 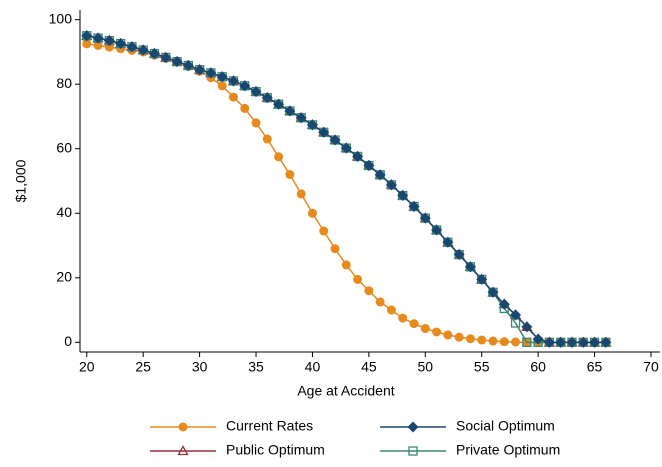 I want to click on y-tick-label: 100, so click(x=61, y=18).